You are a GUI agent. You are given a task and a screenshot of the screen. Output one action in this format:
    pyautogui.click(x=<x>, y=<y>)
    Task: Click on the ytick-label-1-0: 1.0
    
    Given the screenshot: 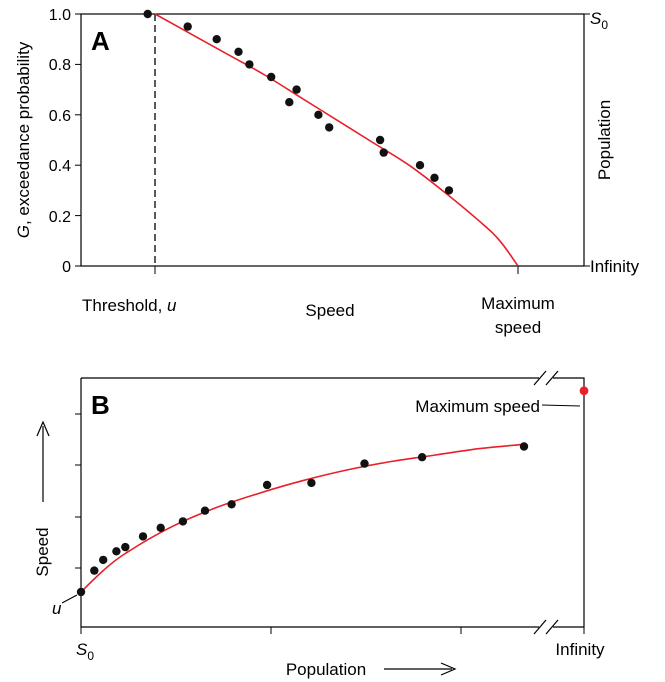 What is the action you would take?
    pyautogui.click(x=60, y=15)
    